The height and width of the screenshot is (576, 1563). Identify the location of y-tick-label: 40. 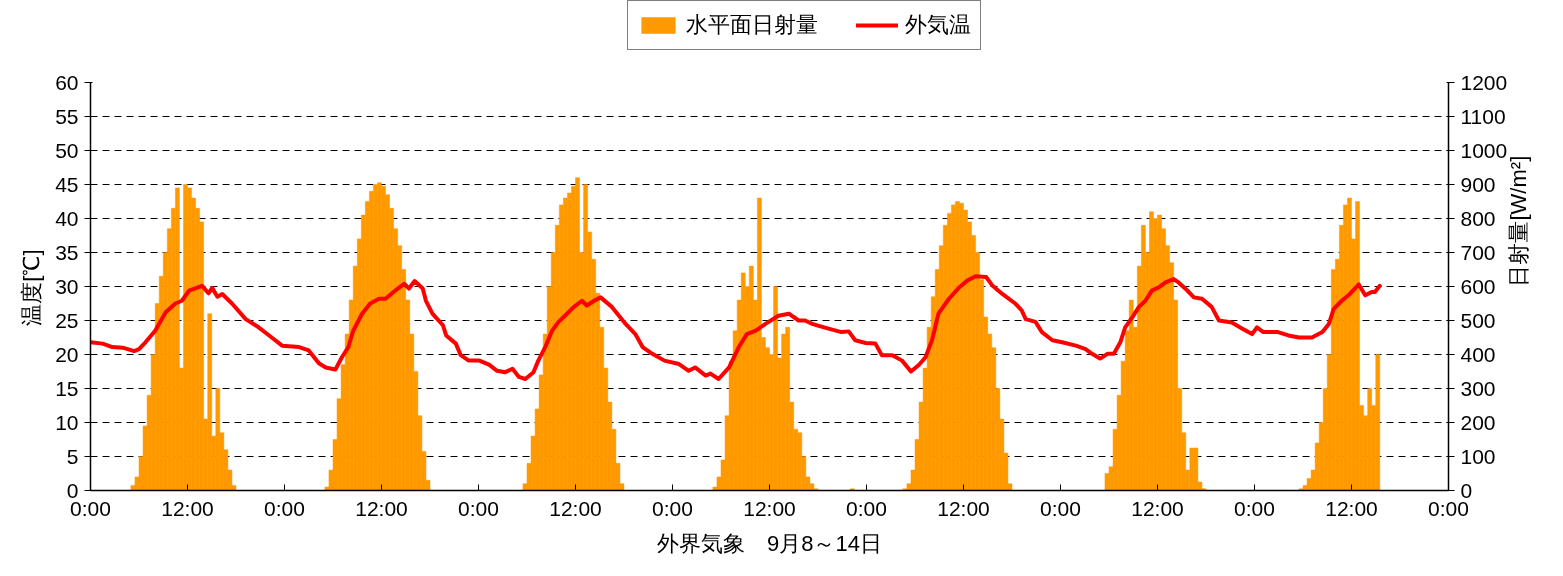
(67, 218).